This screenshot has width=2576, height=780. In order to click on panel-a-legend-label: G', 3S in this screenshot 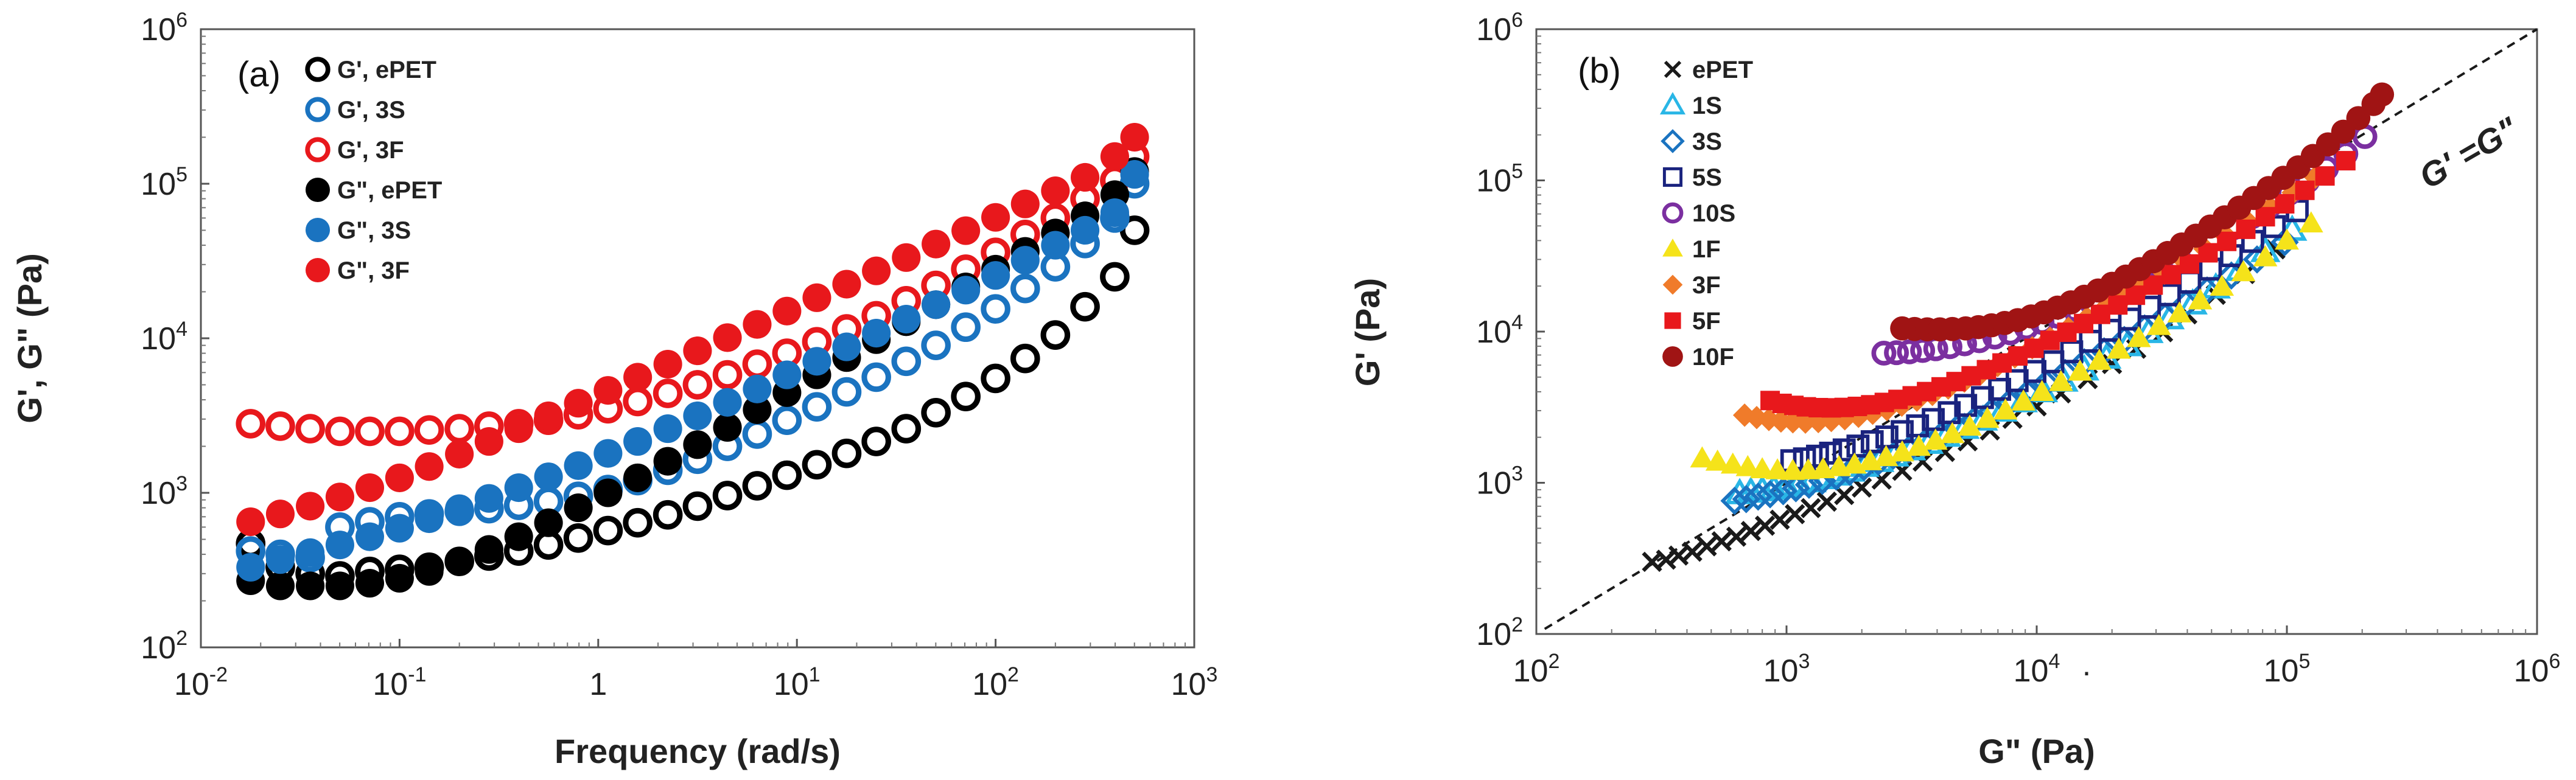, I will do `click(371, 110)`.